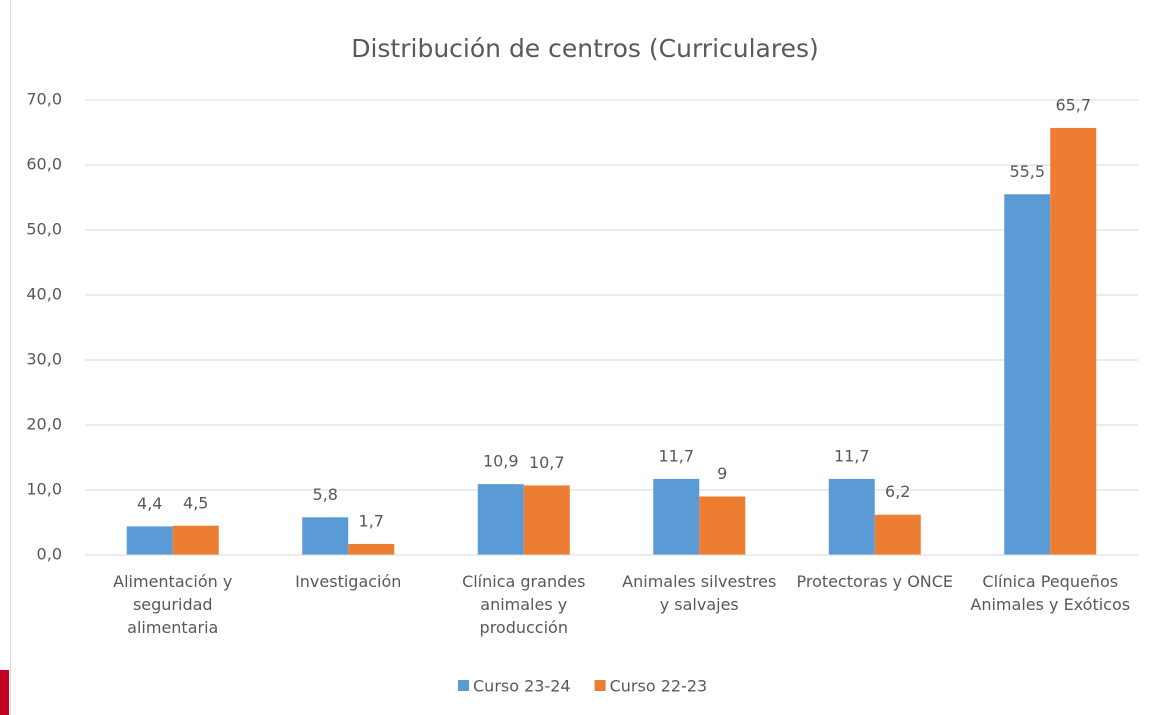  I want to click on x-tick-label: Animales silvestres y salvajes, so click(699, 593).